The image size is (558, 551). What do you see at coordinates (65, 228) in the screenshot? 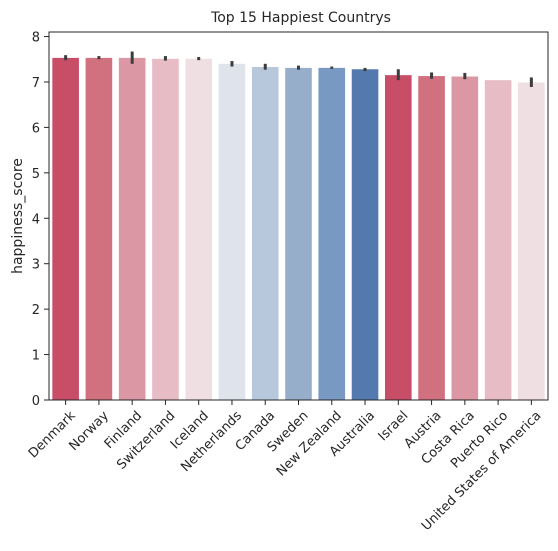
I see `bar-denmark` at bounding box center [65, 228].